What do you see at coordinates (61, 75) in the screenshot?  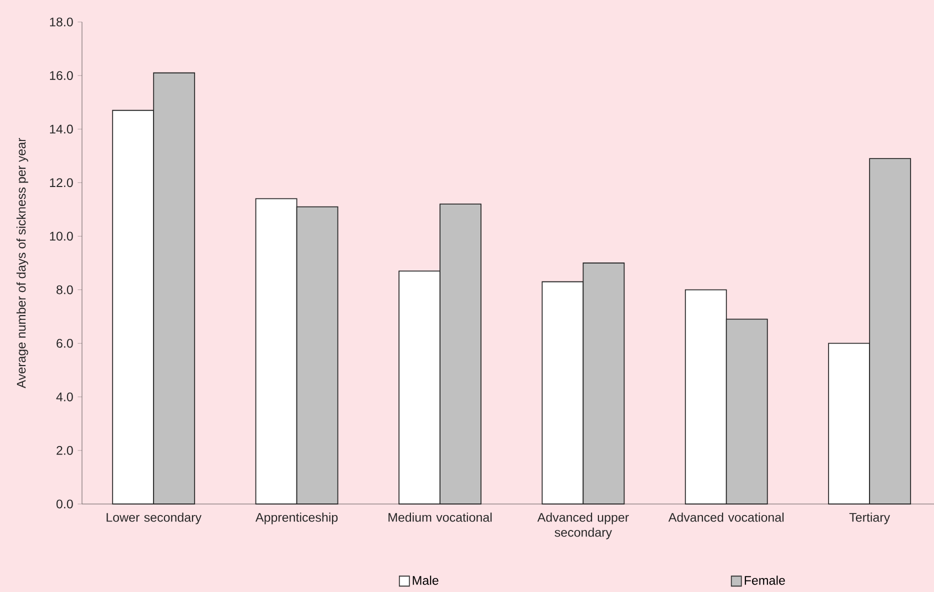 I see `y-tick-label: 16.0` at bounding box center [61, 75].